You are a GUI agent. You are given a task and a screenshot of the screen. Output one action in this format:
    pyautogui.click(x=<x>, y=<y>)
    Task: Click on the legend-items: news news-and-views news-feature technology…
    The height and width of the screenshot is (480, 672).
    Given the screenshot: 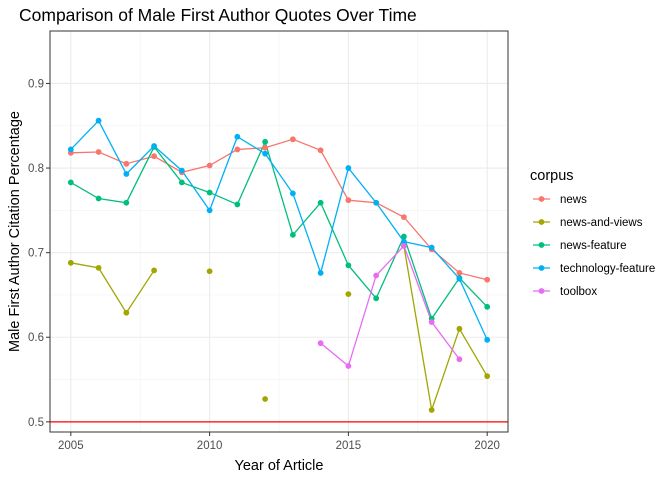 What is the action you would take?
    pyautogui.click(x=594, y=246)
    